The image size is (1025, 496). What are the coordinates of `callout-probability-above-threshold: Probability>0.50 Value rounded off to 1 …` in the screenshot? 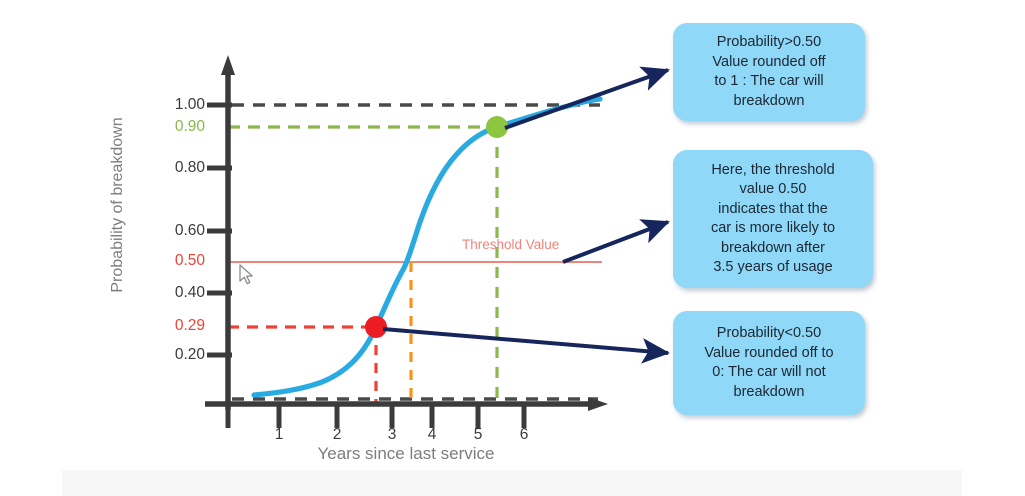 It's located at (769, 72).